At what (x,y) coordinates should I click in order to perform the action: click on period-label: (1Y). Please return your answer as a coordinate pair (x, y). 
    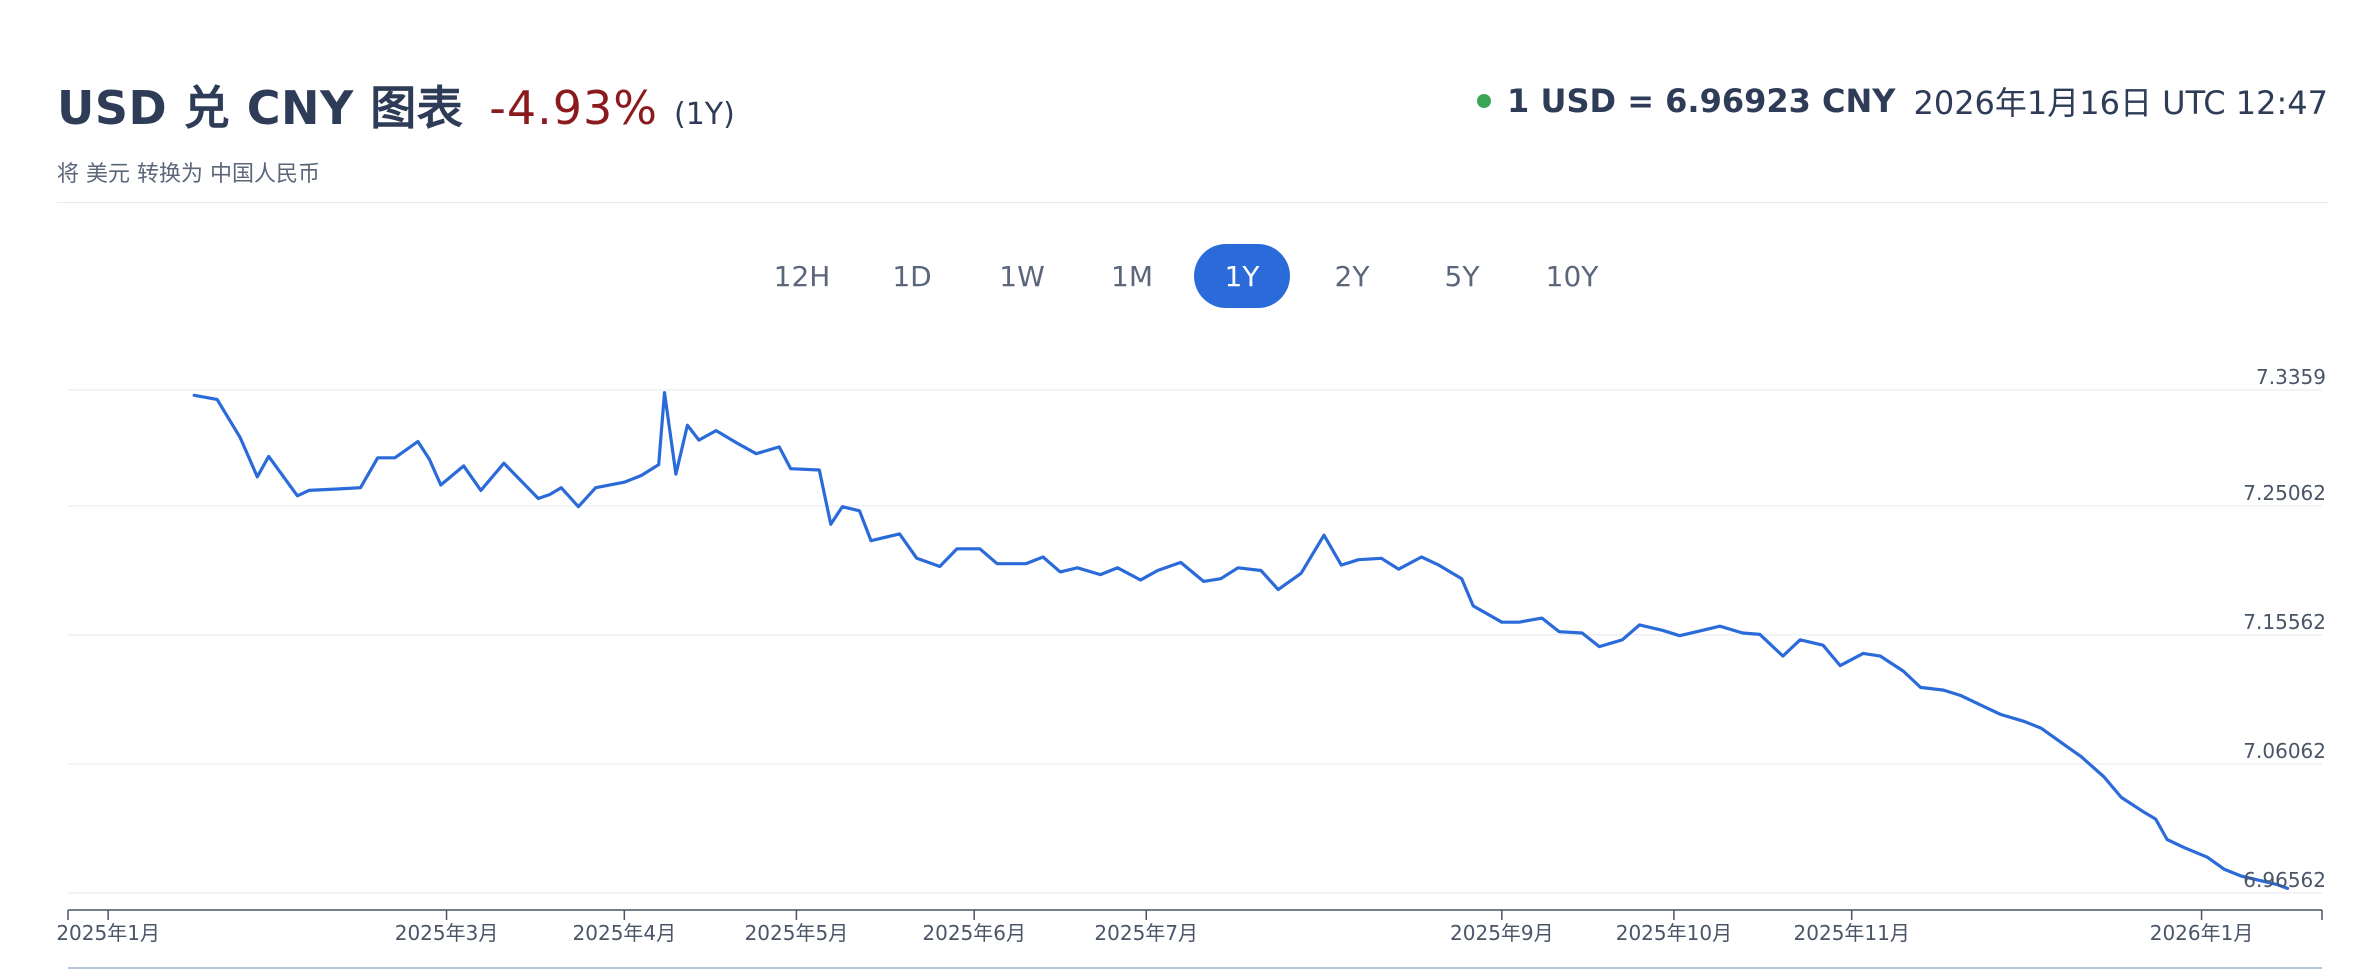
    Looking at the image, I should click on (704, 114).